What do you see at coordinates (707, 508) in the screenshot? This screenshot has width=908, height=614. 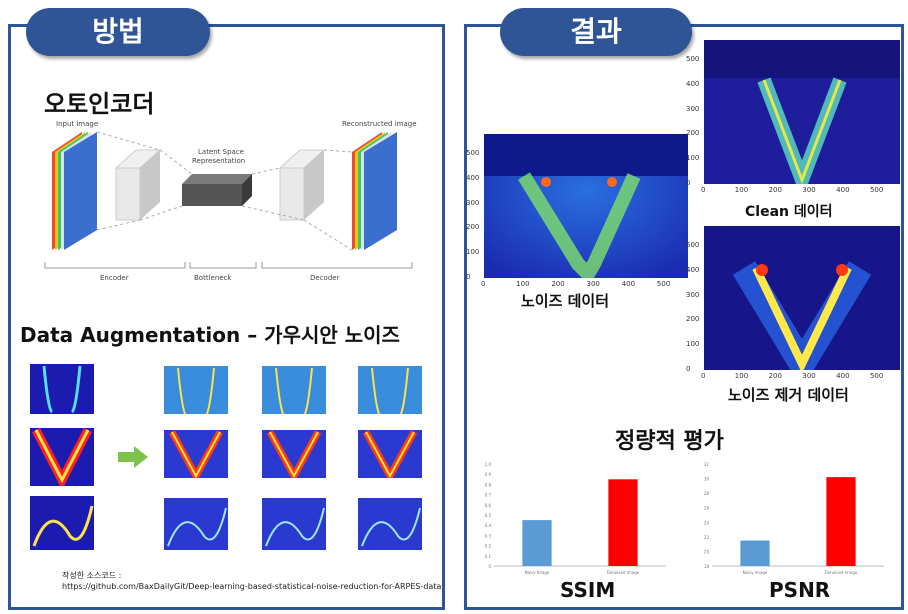 I see `y-tick-label: 26` at bounding box center [707, 508].